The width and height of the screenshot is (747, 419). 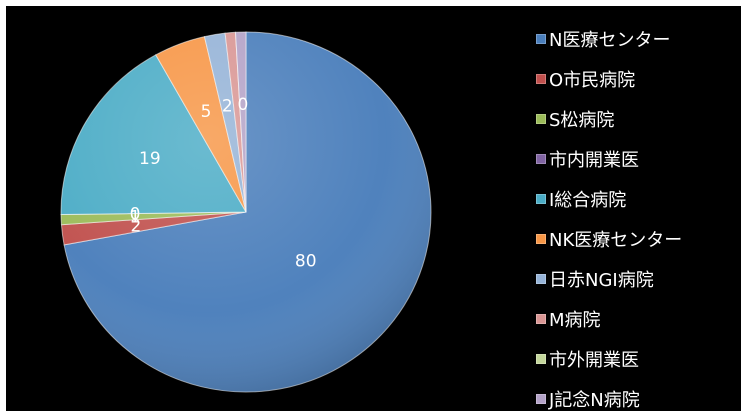 What do you see at coordinates (150, 159) in the screenshot?
I see `data-label: 19` at bounding box center [150, 159].